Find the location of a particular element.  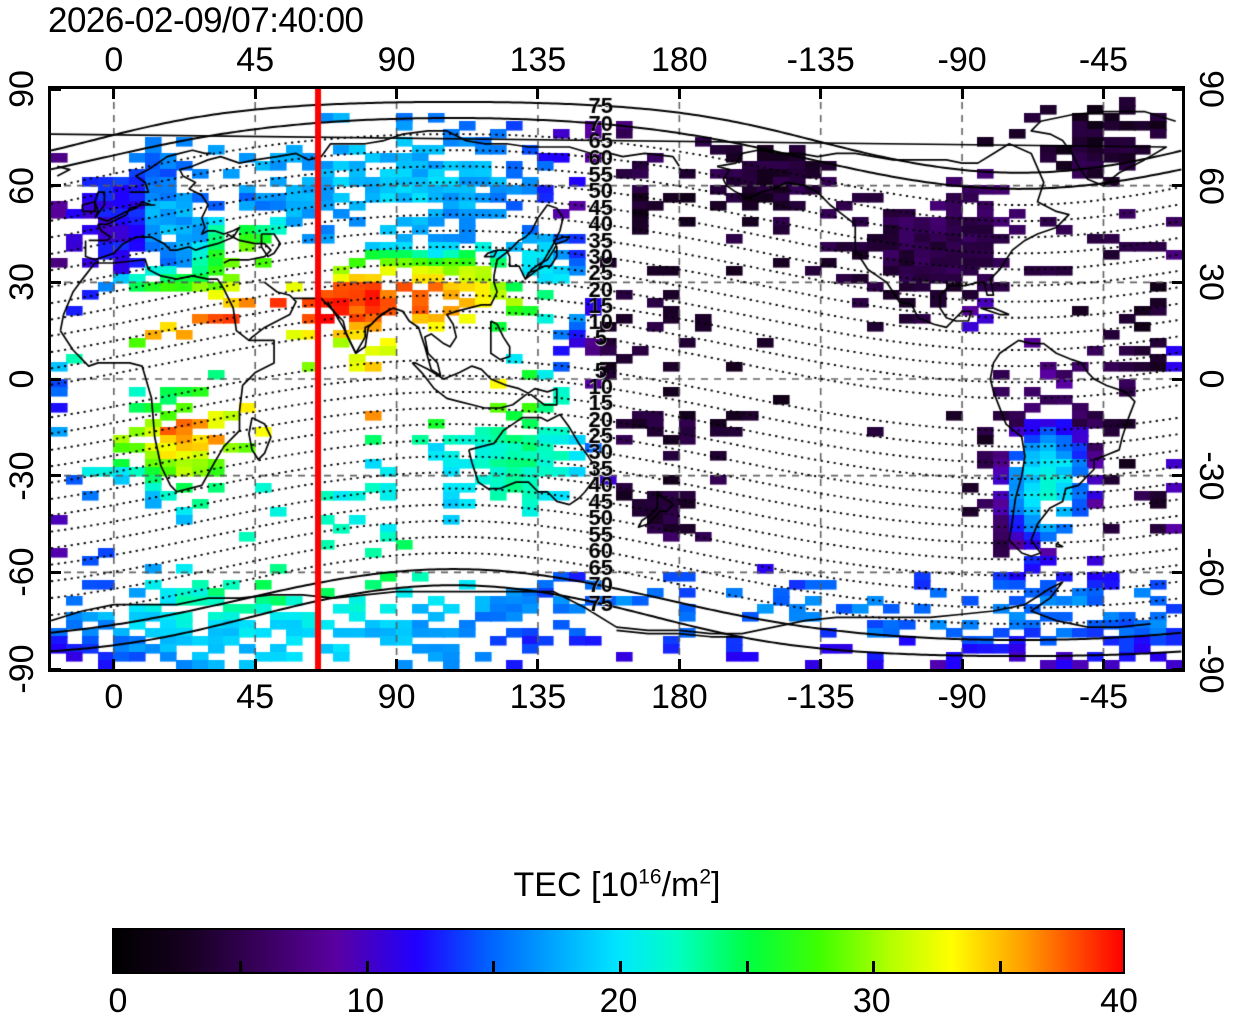

page-title: 2026-02-09/07:40:00 is located at coordinates (206, 20).